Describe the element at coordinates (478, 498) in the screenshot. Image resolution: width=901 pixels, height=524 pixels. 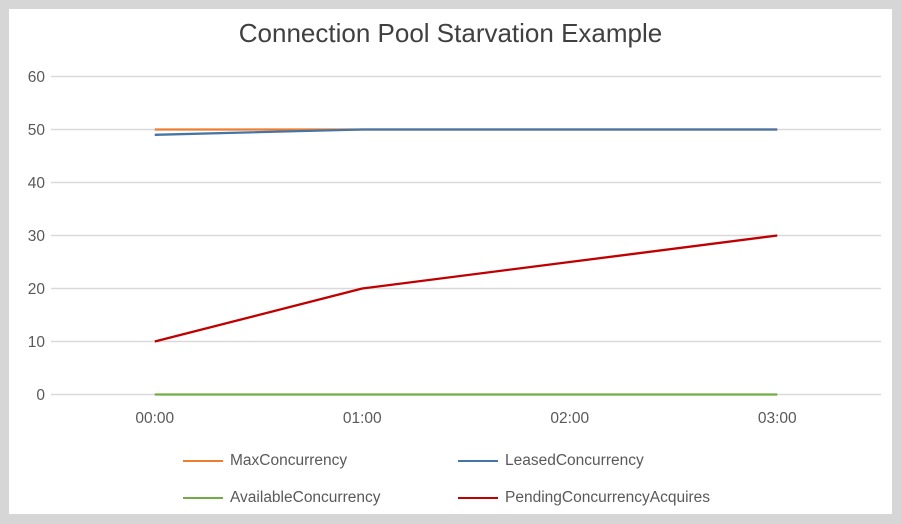
I see `legend-swatch-pending-concurrency-acquires-icon` at that location.